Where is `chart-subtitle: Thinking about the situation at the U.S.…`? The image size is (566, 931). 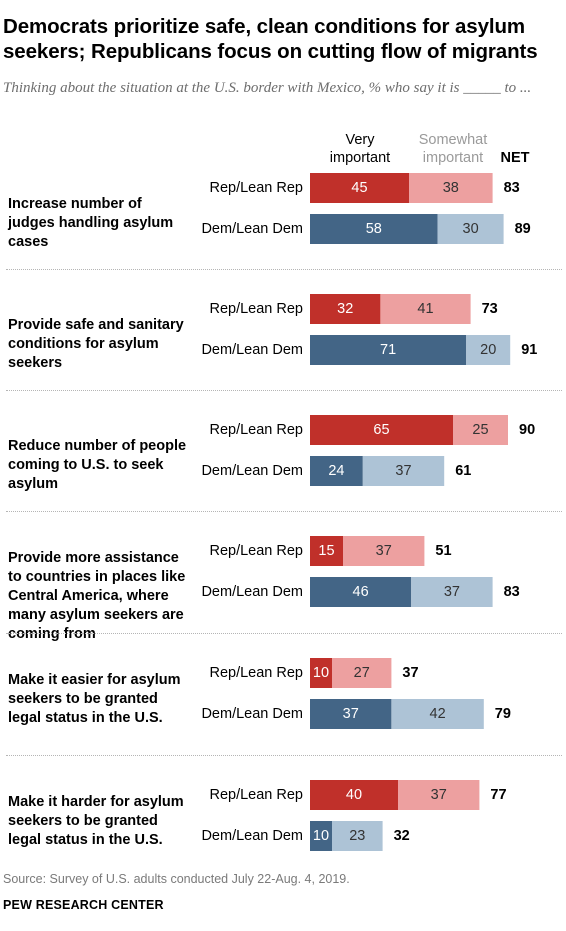 chart-subtitle: Thinking about the situation at the U.S.… is located at coordinates (267, 88).